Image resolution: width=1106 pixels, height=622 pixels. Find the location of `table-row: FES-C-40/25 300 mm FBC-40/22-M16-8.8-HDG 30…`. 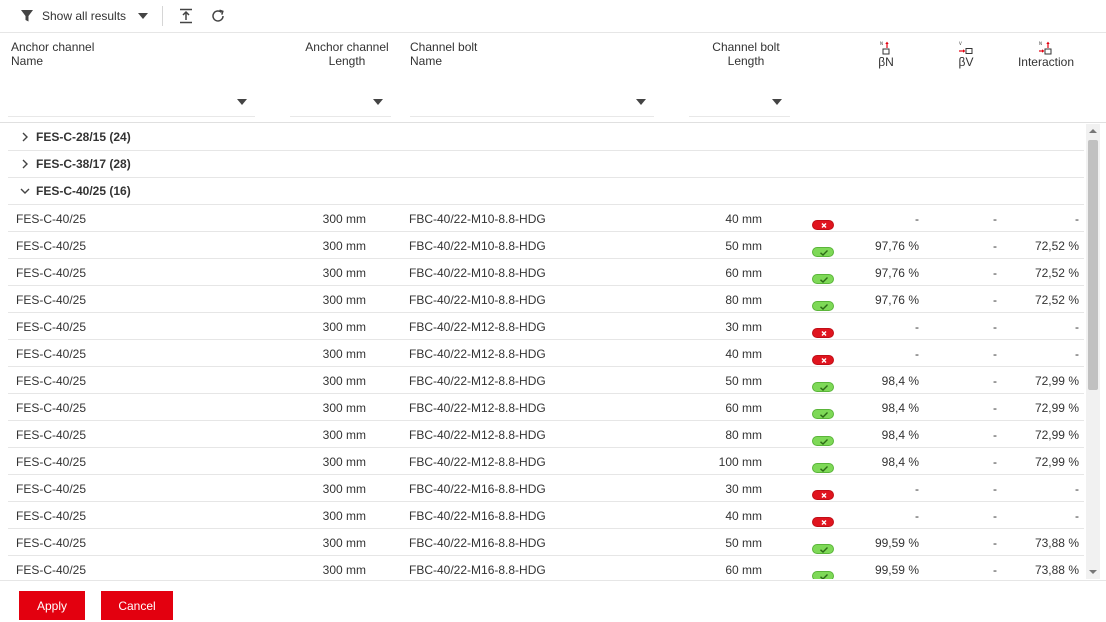

table-row: FES-C-40/25 300 mm FBC-40/22-M16-8.8-HDG 30… is located at coordinates (546, 488).